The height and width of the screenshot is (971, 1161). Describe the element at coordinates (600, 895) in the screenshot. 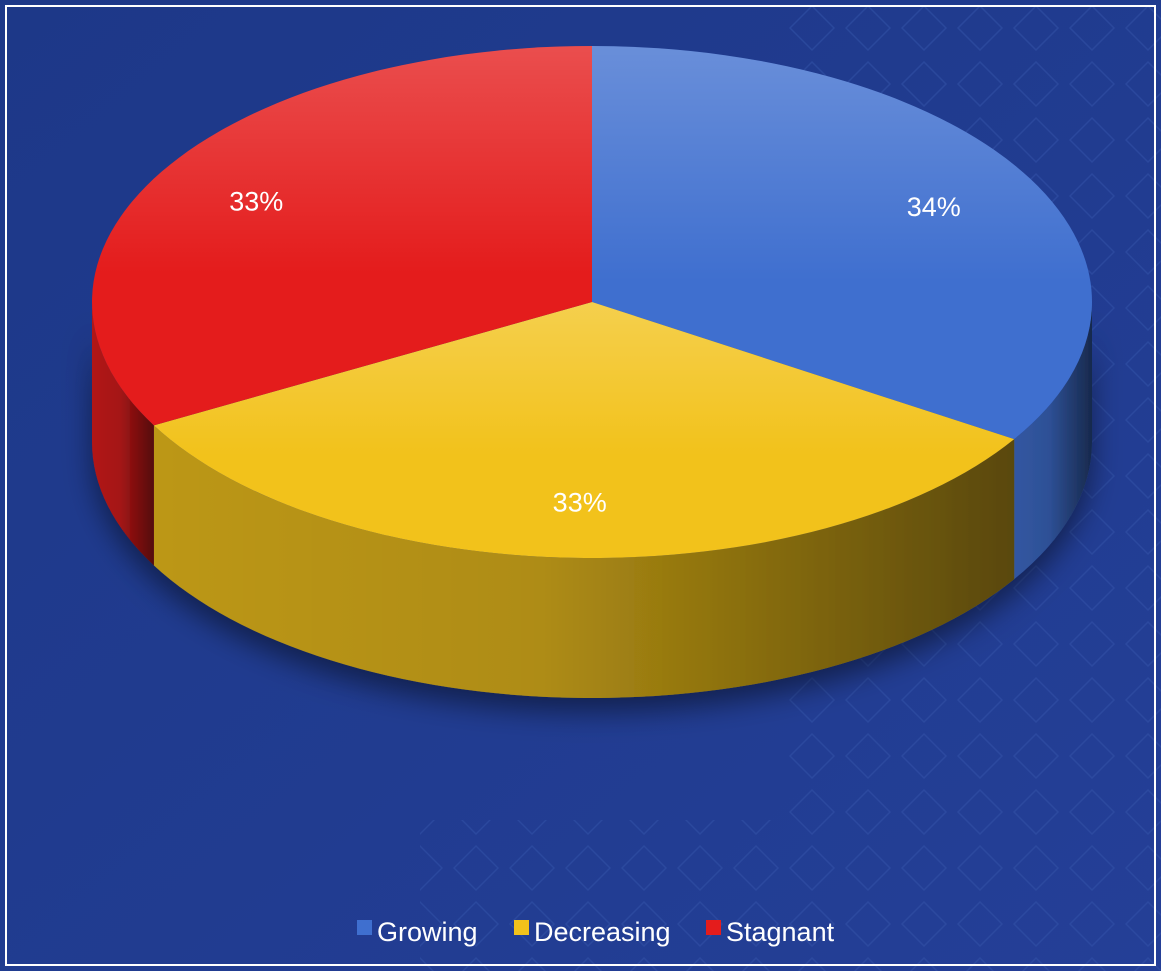

I see `background-pattern-bottom` at that location.